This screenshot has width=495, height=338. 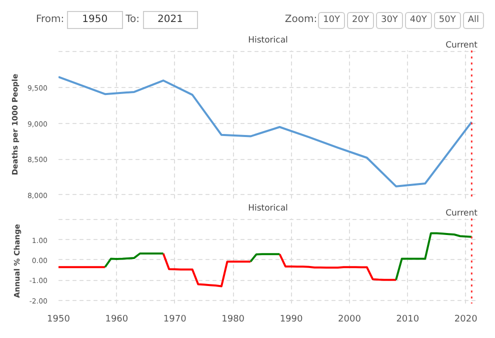 What do you see at coordinates (350, 319) in the screenshot?
I see `x-tick-label: 2000` at bounding box center [350, 319].